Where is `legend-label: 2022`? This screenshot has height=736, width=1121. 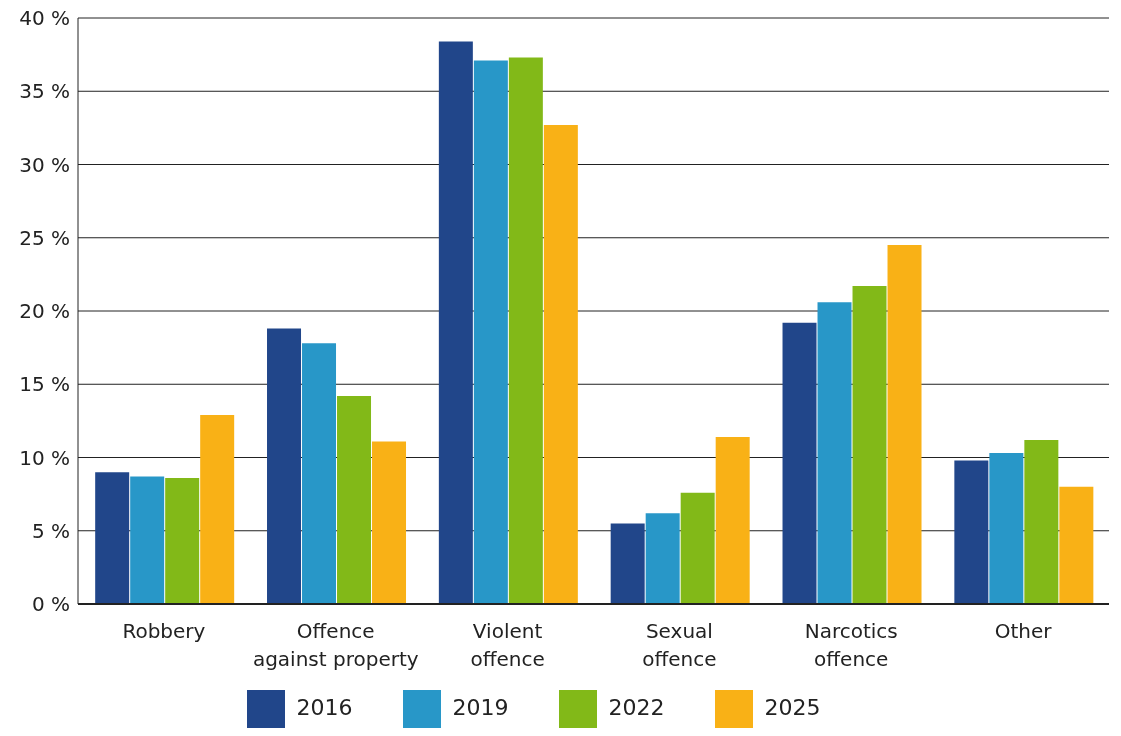 legend-label: 2022 is located at coordinates (636, 707).